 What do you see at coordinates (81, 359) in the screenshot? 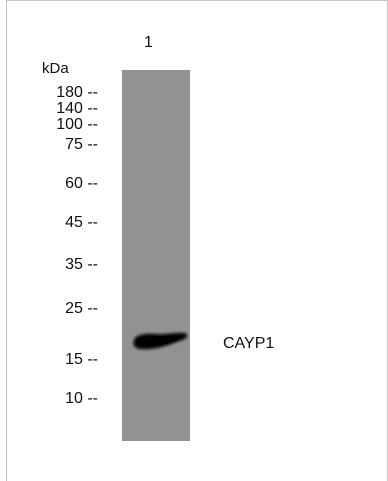
I see `marker-15: 15 --` at bounding box center [81, 359].